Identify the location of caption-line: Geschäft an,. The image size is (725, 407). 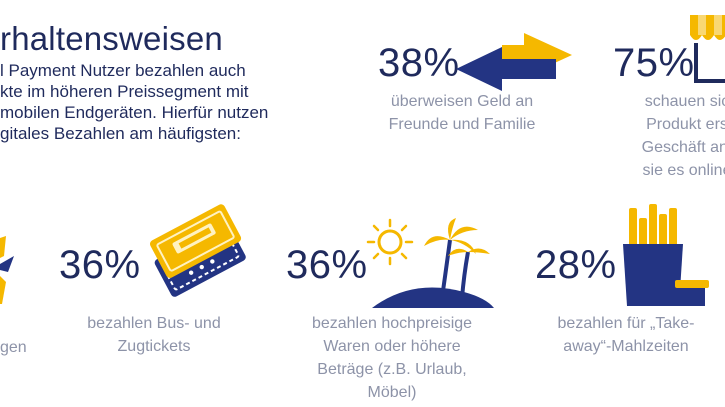
(683, 147).